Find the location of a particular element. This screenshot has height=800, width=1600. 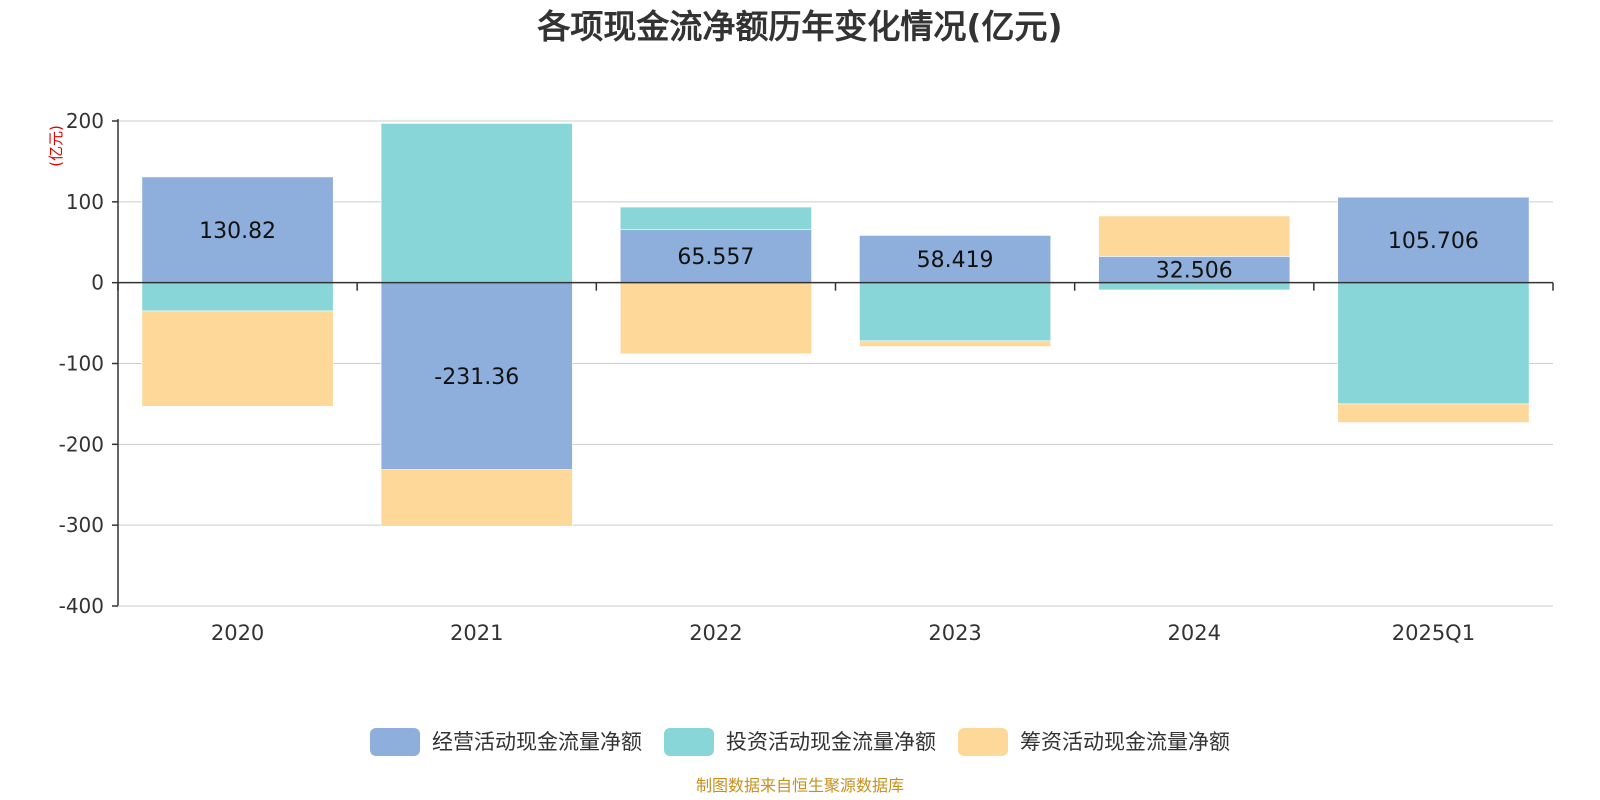

y-tick-label: 0 is located at coordinates (97, 283).